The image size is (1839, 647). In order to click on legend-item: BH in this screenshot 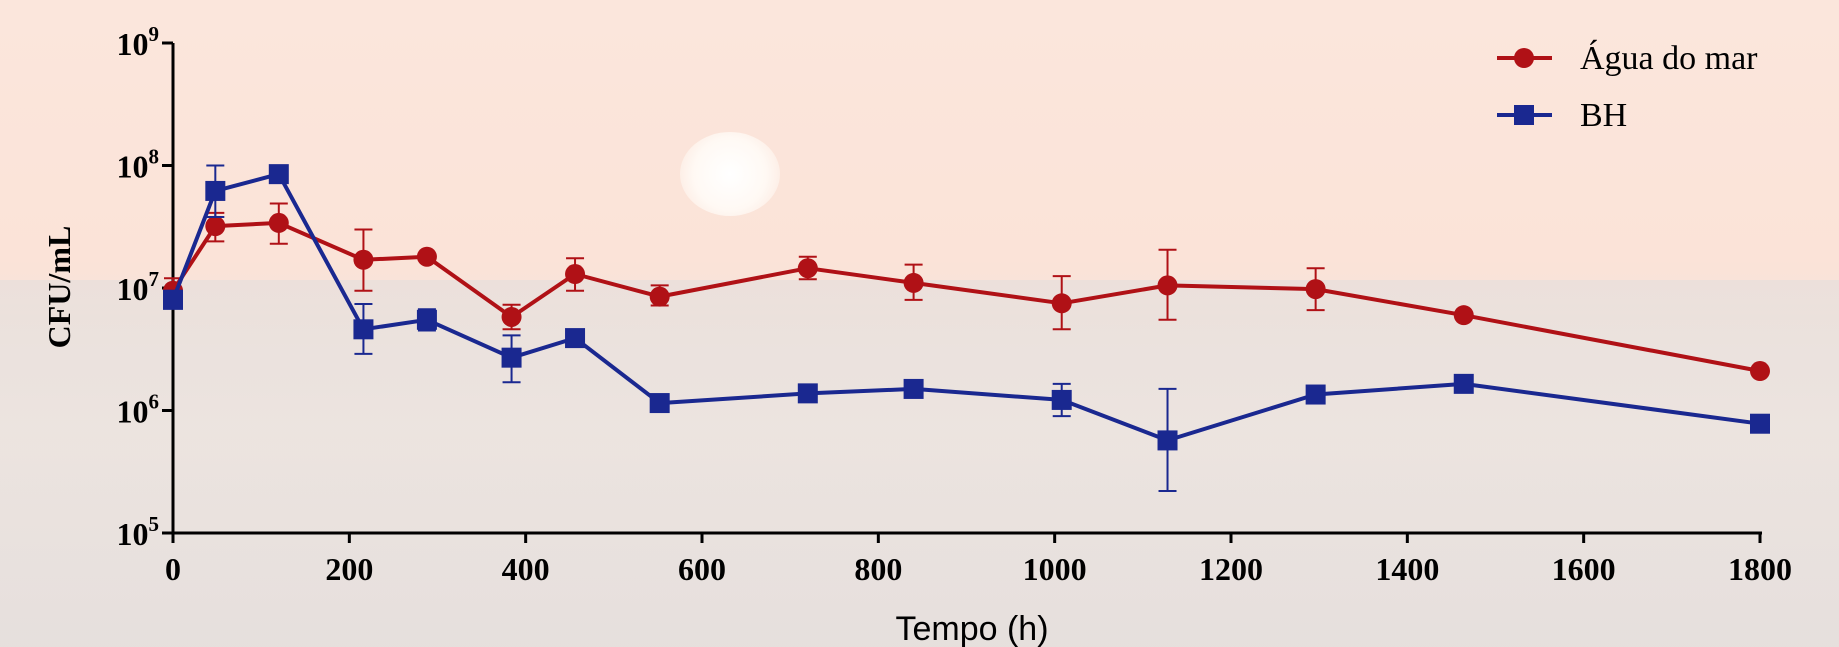, I will do `click(1562, 115)`.